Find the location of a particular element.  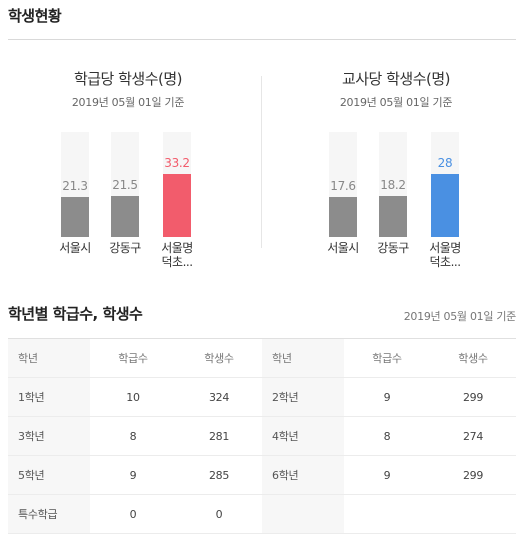

bar-track: 17.6 is located at coordinates (343, 184).